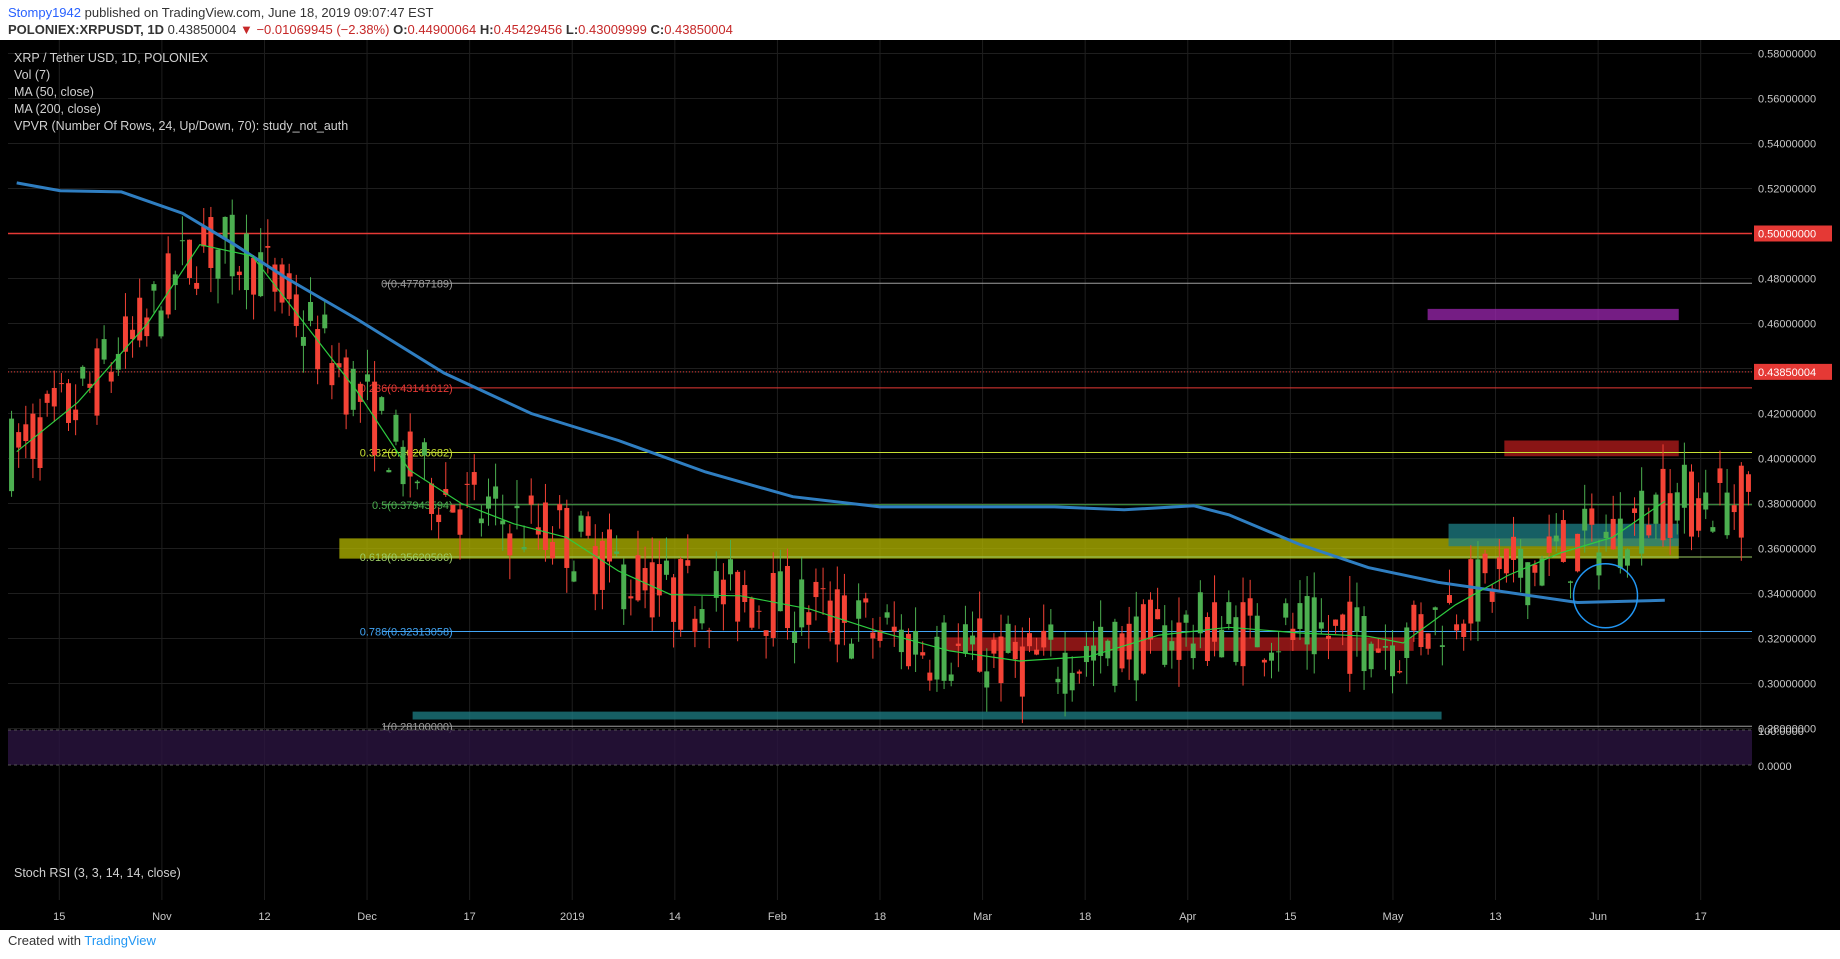 This screenshot has width=1840, height=959. I want to click on price-axis-tick: 0.48000000, so click(1787, 280).